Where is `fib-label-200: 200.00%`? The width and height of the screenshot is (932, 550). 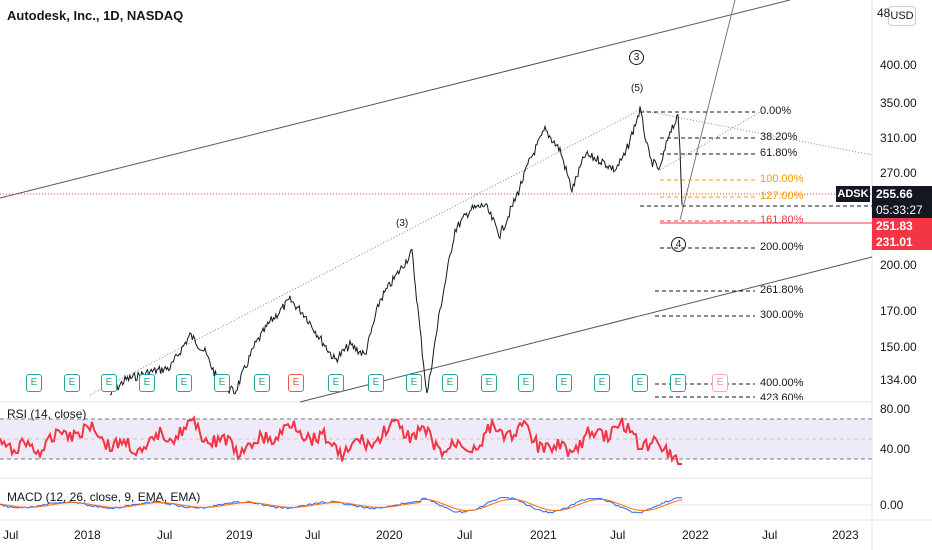 fib-label-200: 200.00% is located at coordinates (782, 247).